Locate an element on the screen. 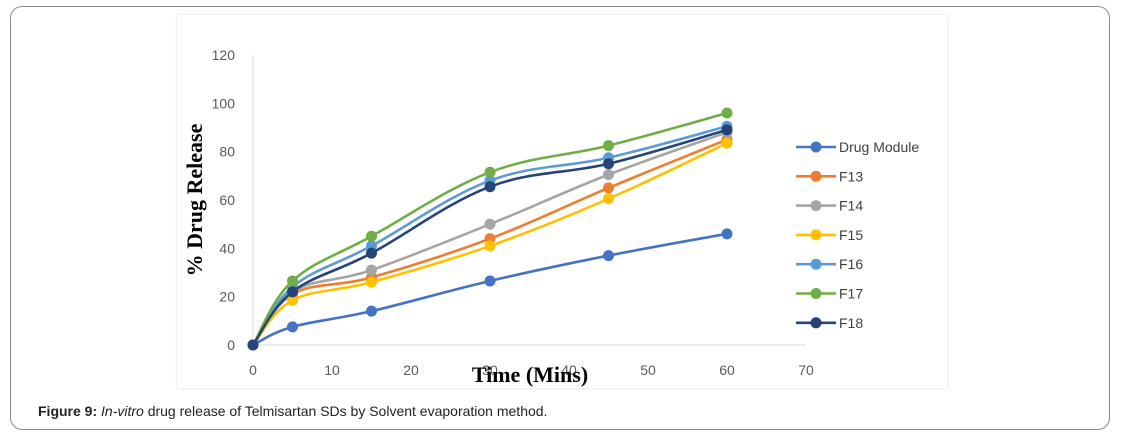 This screenshot has height=439, width=1127. legend-item-f15: F15 is located at coordinates (829, 235).